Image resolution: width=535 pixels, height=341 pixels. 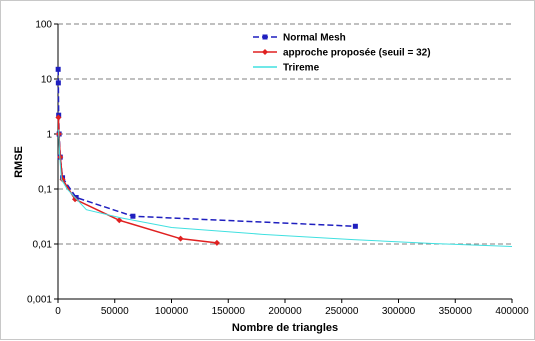 What do you see at coordinates (399, 311) in the screenshot?
I see `x-tick-label: 300000` at bounding box center [399, 311].